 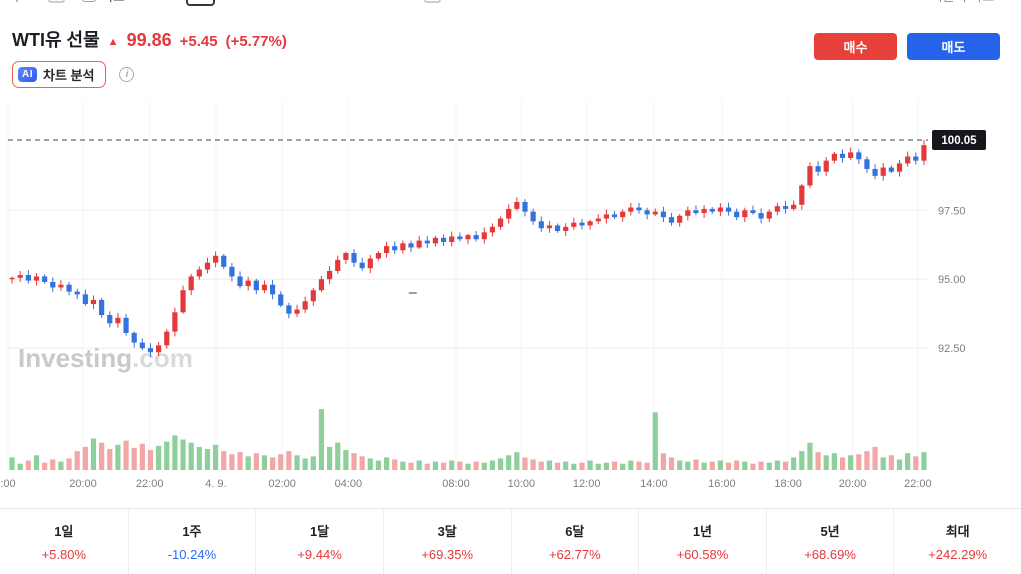 I want to click on perf-cell-1년: 1년 +60.58%, so click(x=702, y=541).